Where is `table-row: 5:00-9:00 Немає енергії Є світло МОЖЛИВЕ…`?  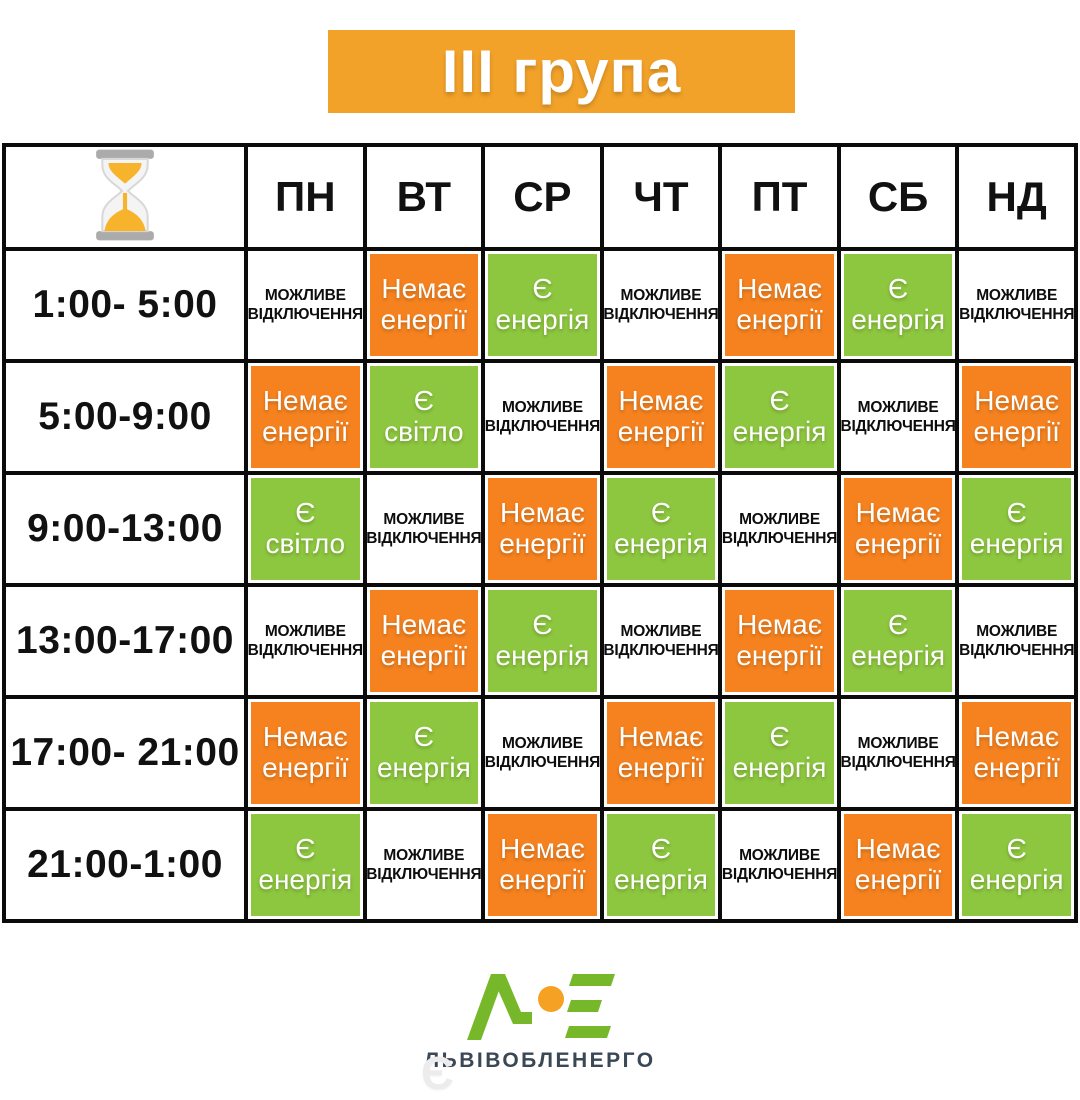 table-row: 5:00-9:00 Немає енергії Є світло МОЖЛИВЕ… is located at coordinates (540, 417).